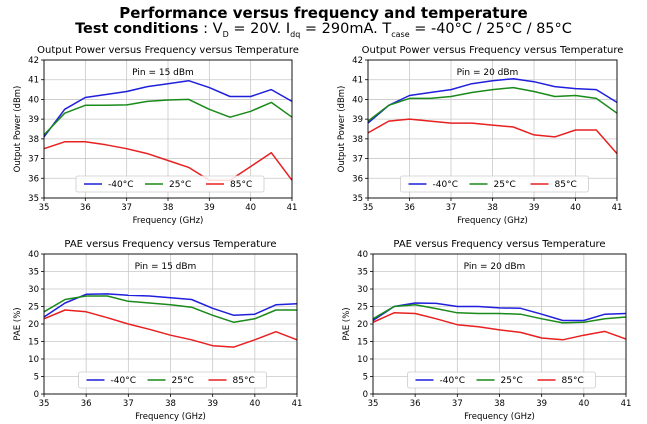 The width and height of the screenshot is (647, 424). What do you see at coordinates (123, 381) in the screenshot?
I see `chart-3-legend-label: -40°C` at bounding box center [123, 381].